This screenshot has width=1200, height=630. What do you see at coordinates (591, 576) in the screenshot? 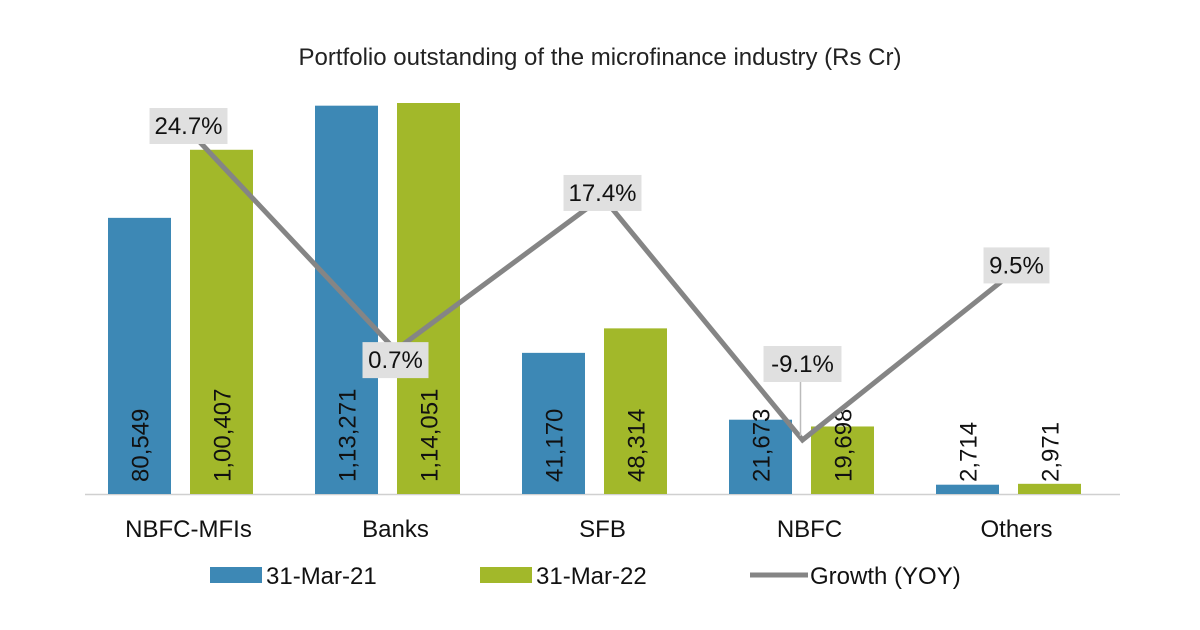
I see `legend-label-2: 31-Mar-22` at bounding box center [591, 576].